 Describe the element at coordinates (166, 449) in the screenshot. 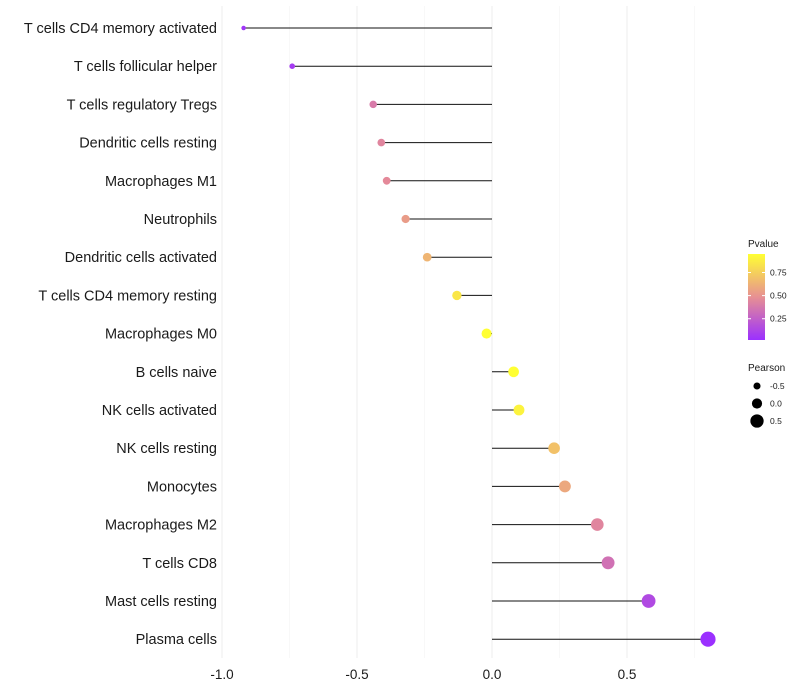

I see `category-label: NK cells resting` at that location.